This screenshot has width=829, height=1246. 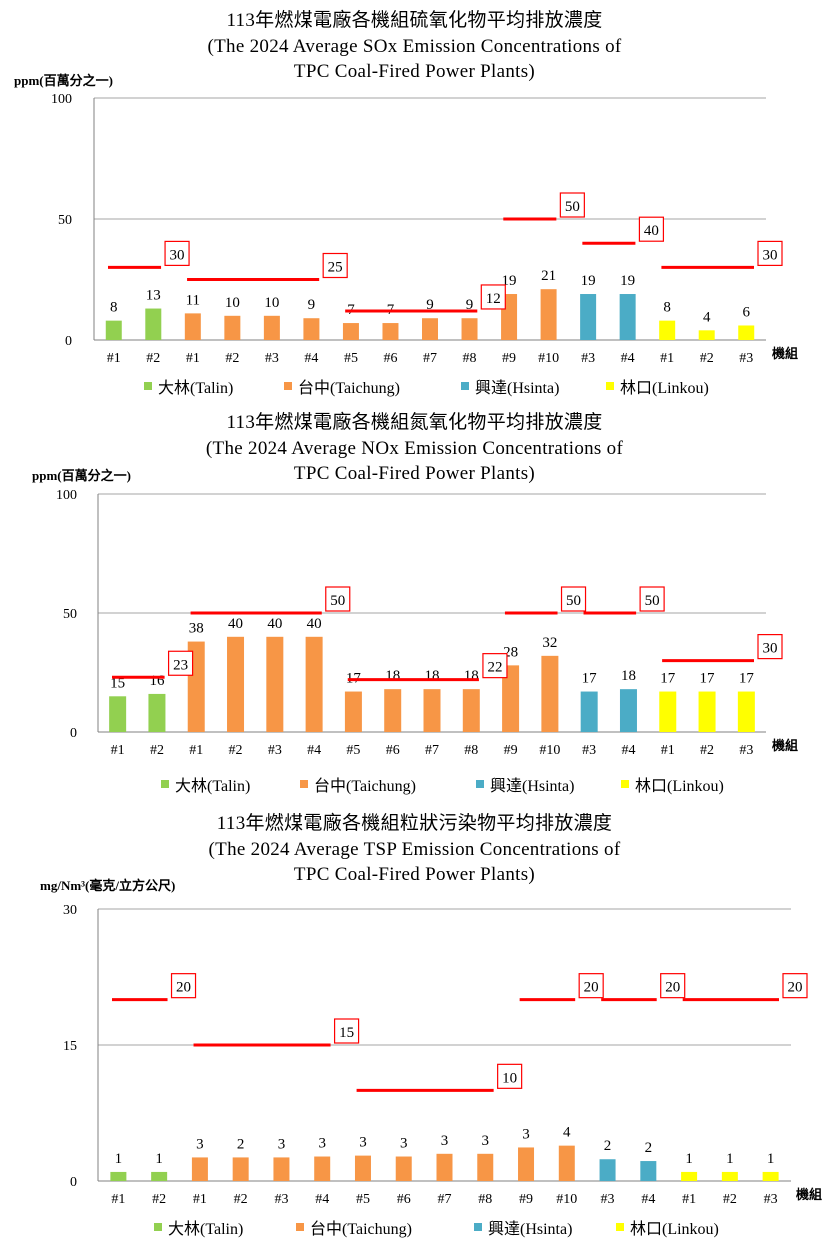 I want to click on data-label: 32, so click(x=549, y=643).